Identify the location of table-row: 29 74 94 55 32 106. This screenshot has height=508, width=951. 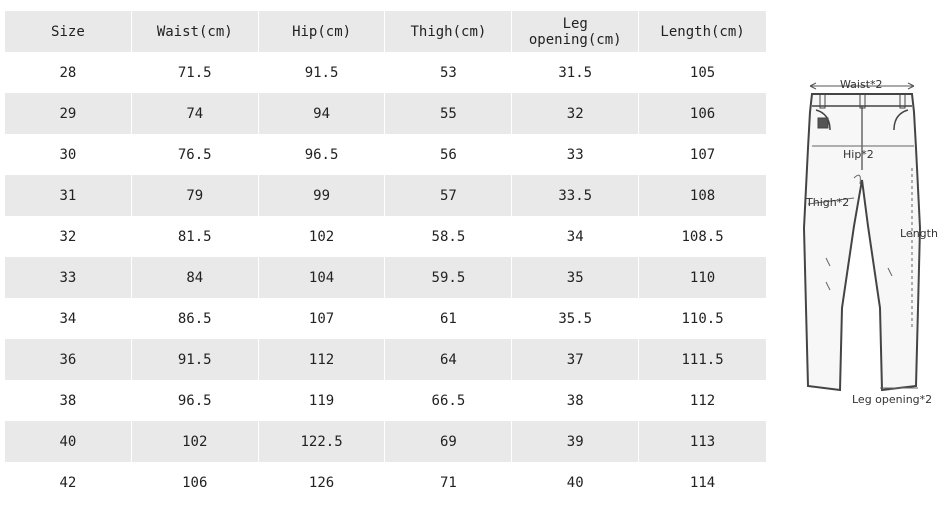
(385, 113).